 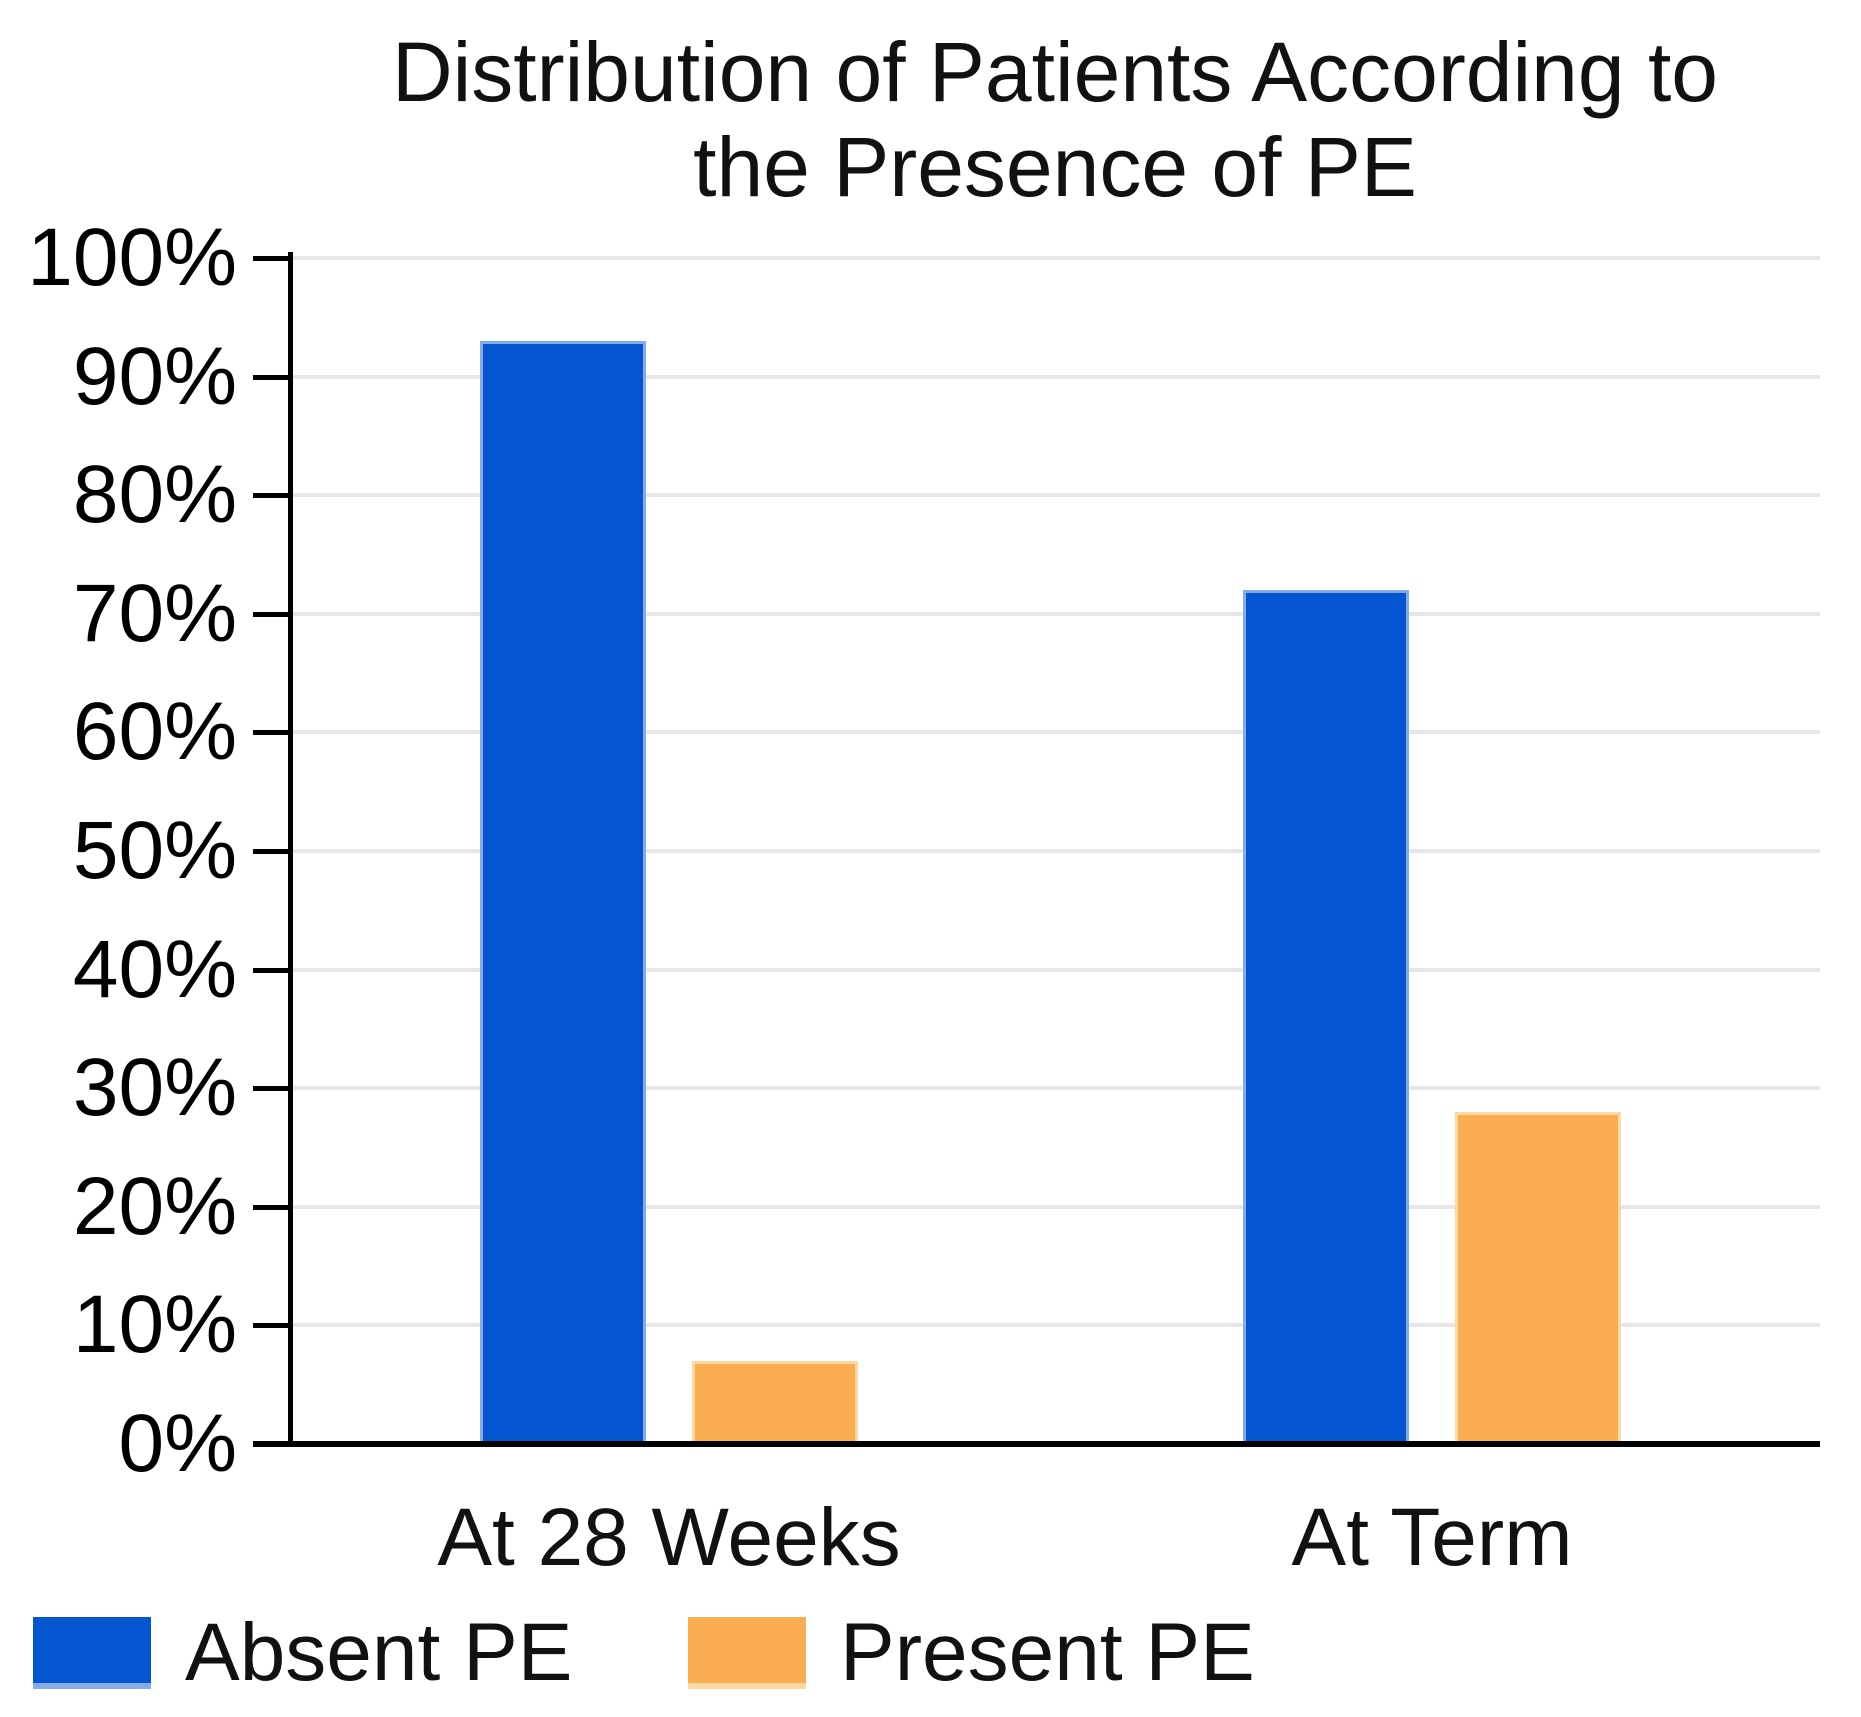 What do you see at coordinates (775, 1402) in the screenshot?
I see `bar-present-pe-at-28-weeks` at bounding box center [775, 1402].